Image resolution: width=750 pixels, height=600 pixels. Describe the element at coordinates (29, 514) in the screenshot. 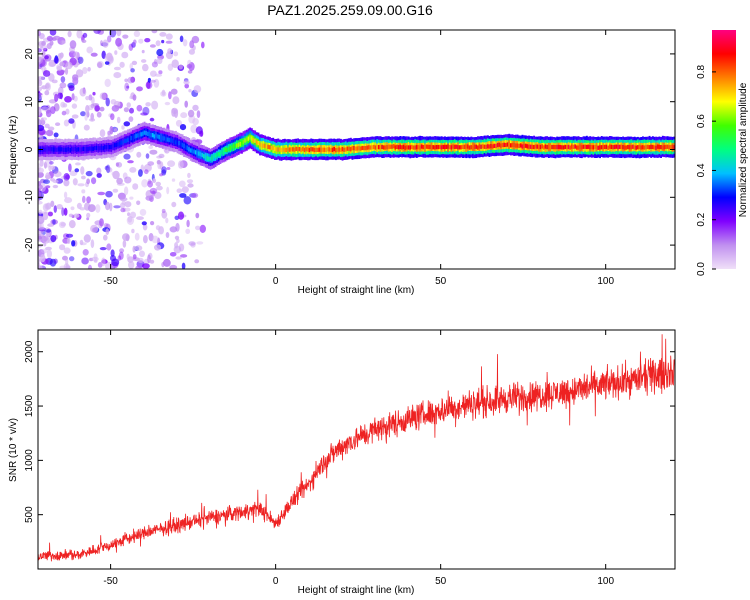

I see `y-tick-label: 500` at that location.